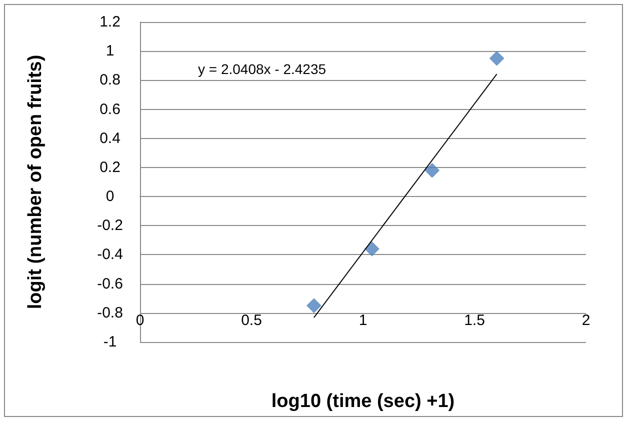 The image size is (629, 423). I want to click on annotation: y = 2.0408x - 2.4235, so click(262, 69).